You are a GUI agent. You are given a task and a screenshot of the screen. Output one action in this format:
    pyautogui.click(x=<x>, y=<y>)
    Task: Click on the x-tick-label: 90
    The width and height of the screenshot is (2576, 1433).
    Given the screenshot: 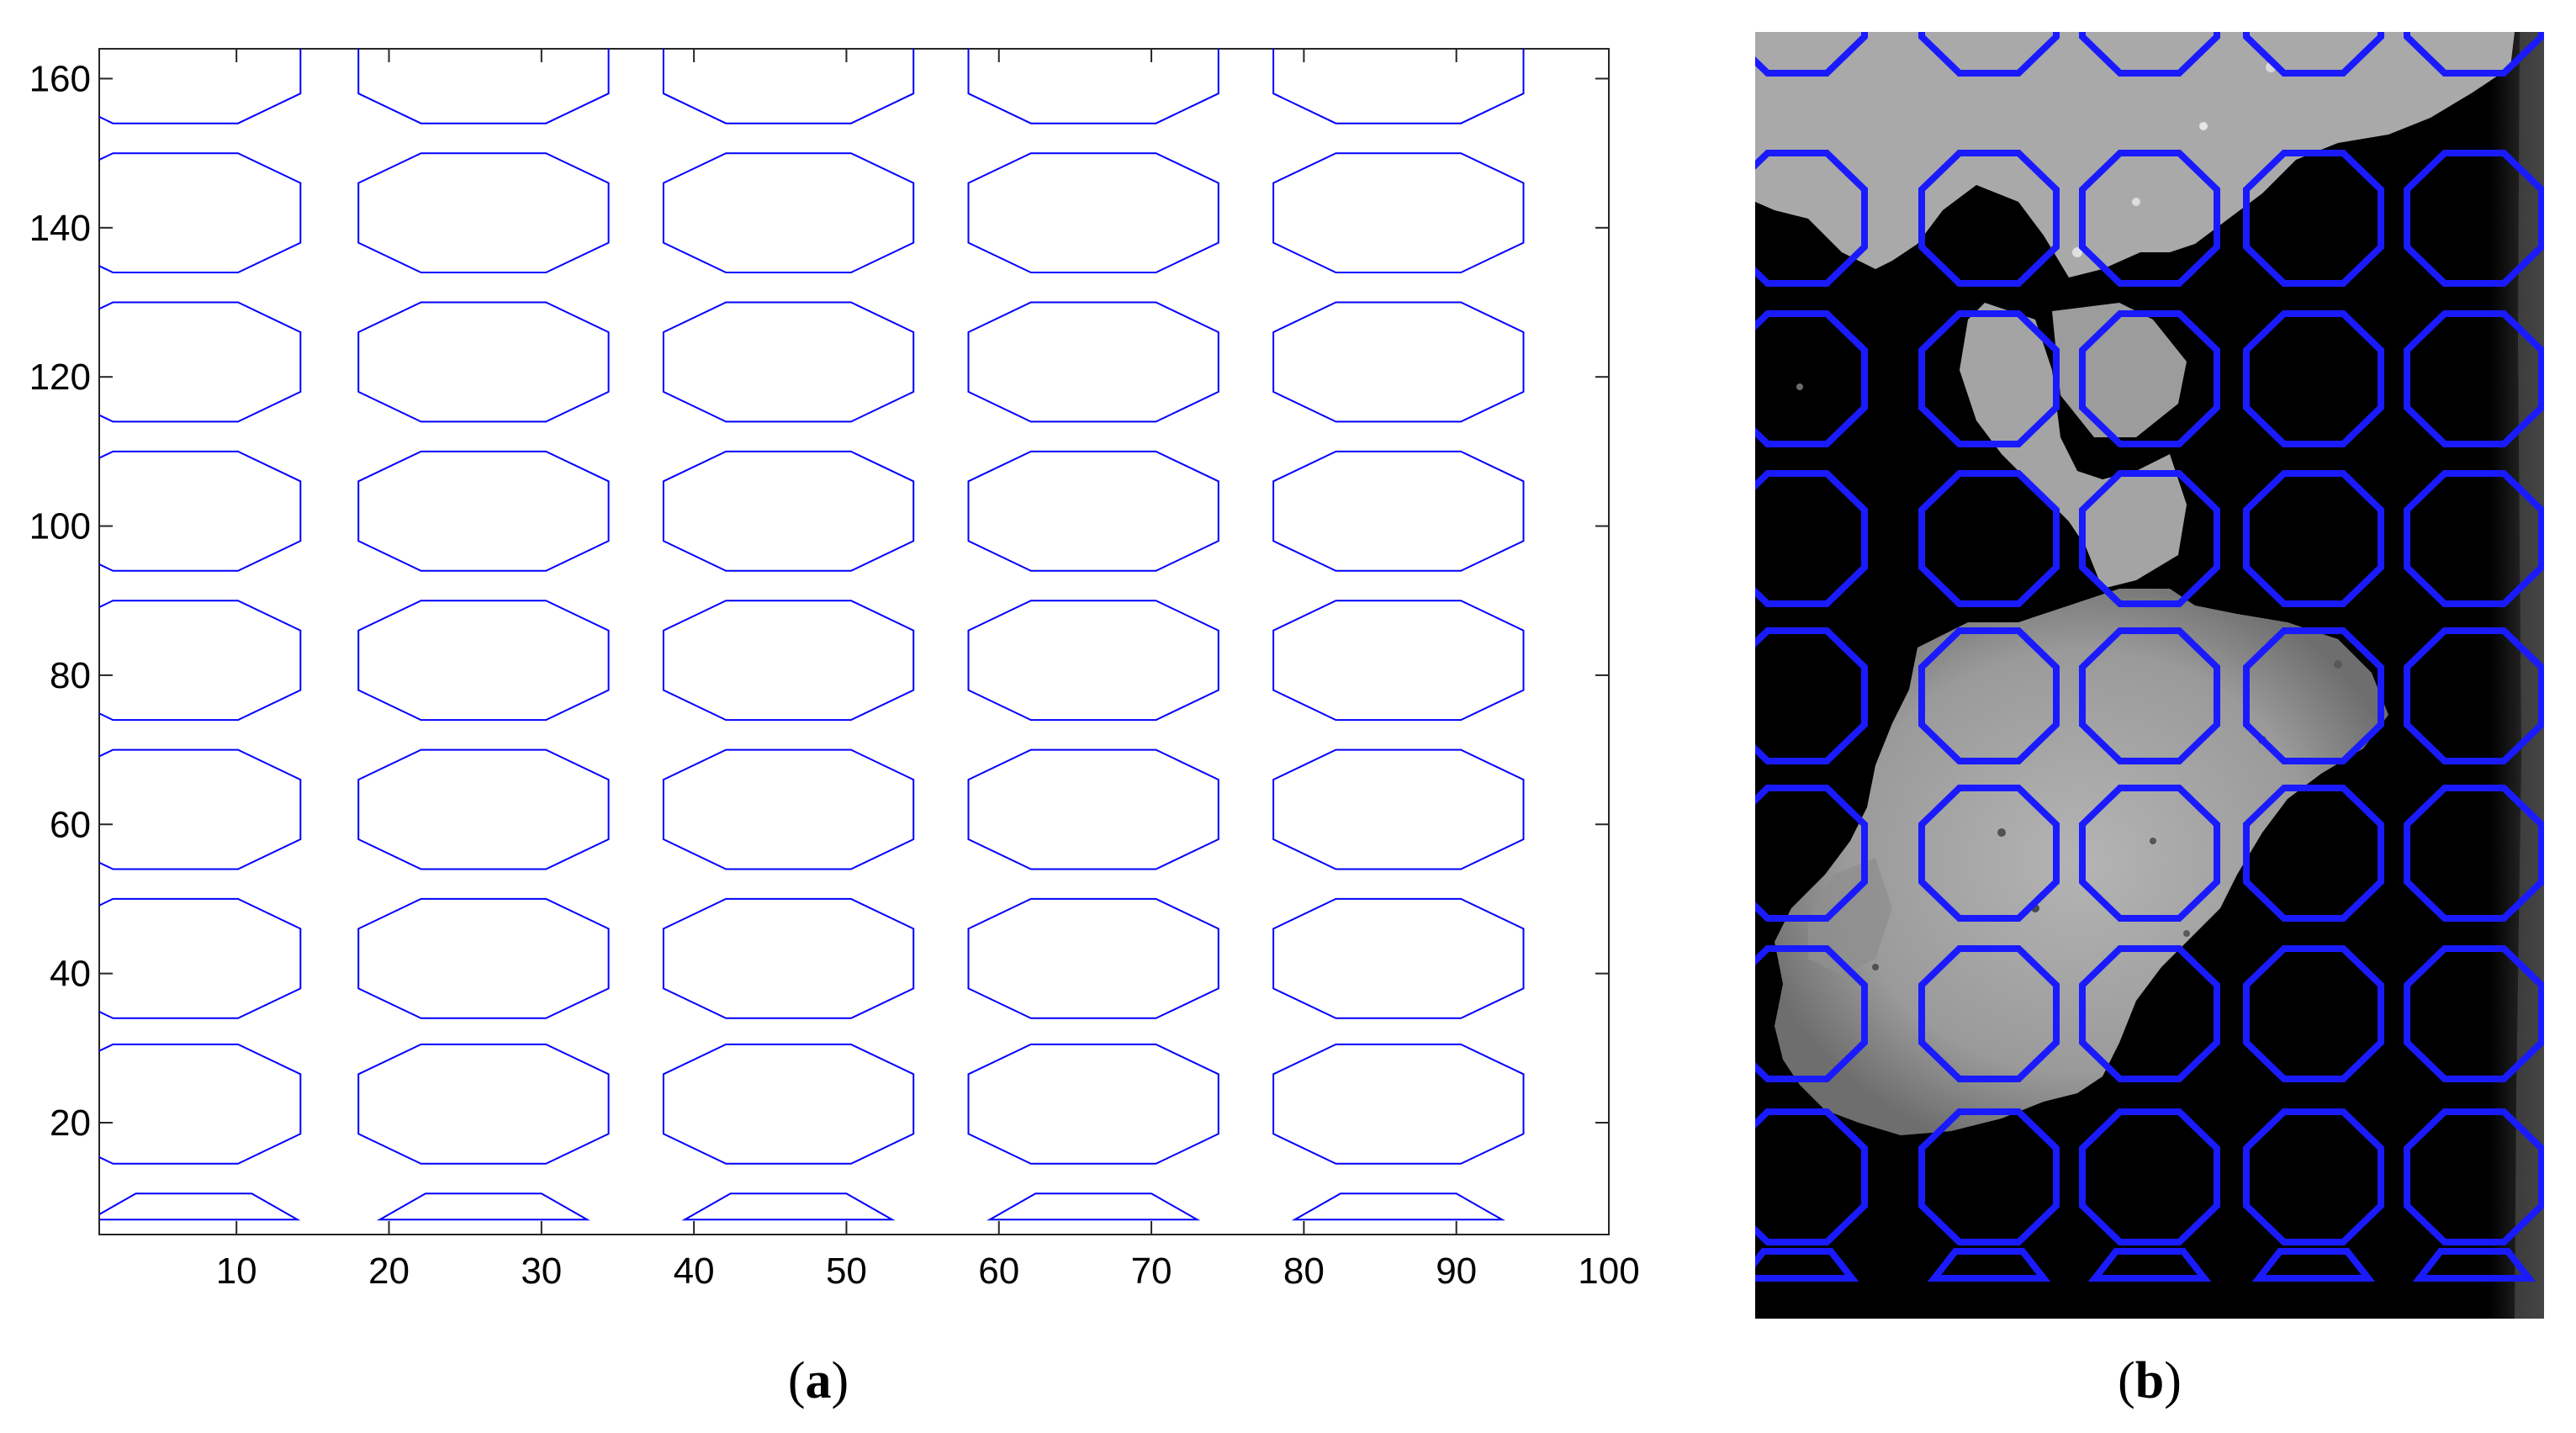 What is the action you would take?
    pyautogui.click(x=1456, y=1271)
    